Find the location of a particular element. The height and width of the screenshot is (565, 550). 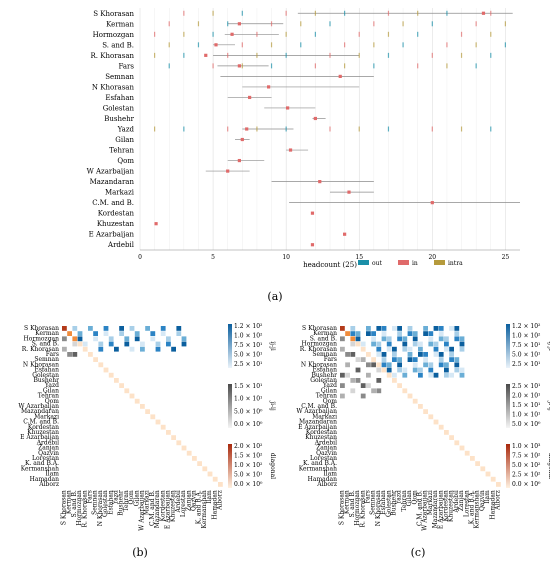

category-label: S. and B. is located at coordinates (118, 45).